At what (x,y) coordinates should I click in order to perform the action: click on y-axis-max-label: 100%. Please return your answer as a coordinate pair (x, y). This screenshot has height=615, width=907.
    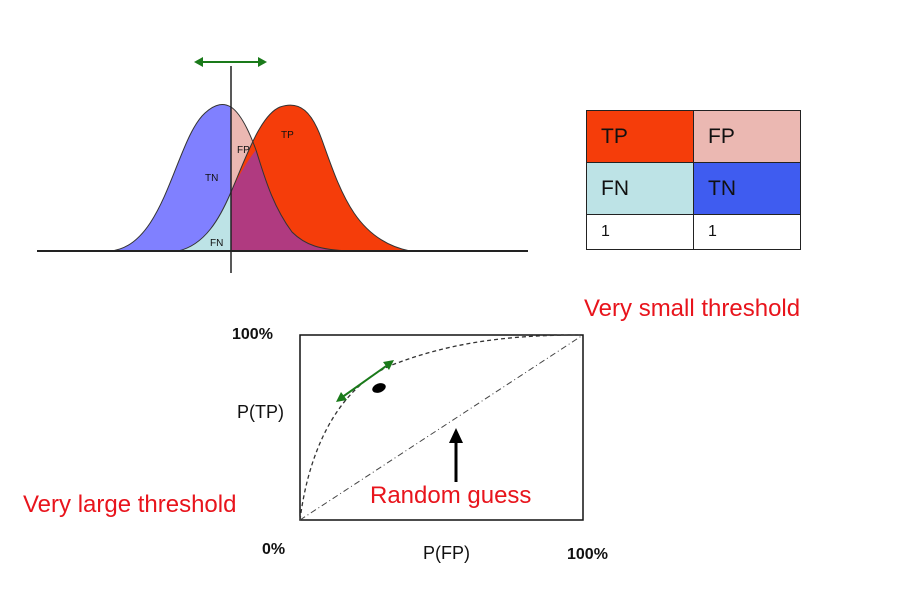
    Looking at the image, I should click on (252, 334).